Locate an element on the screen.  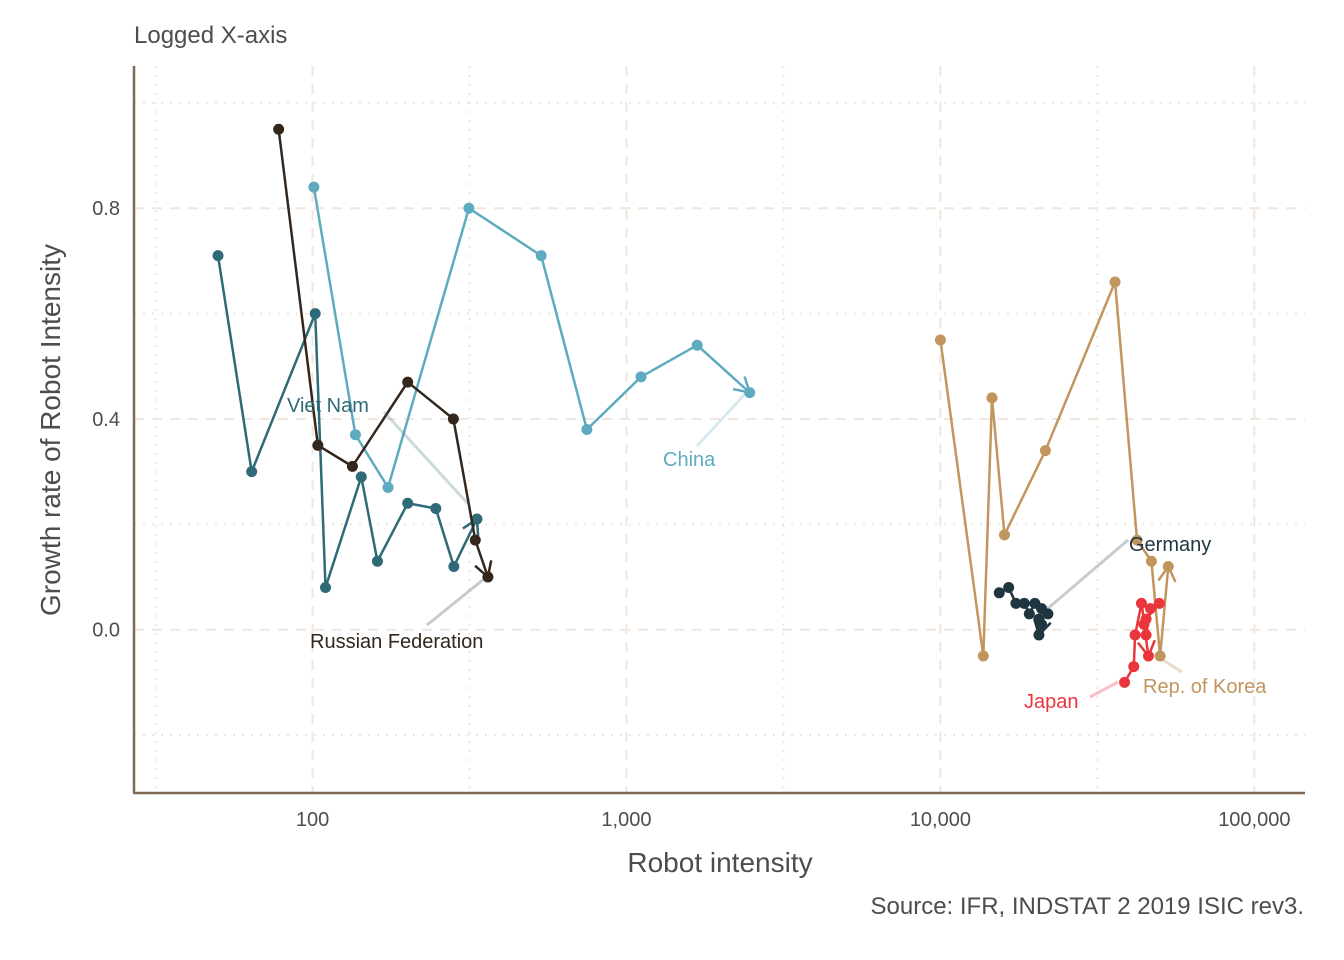
china-label-leader is located at coordinates (721, 420).